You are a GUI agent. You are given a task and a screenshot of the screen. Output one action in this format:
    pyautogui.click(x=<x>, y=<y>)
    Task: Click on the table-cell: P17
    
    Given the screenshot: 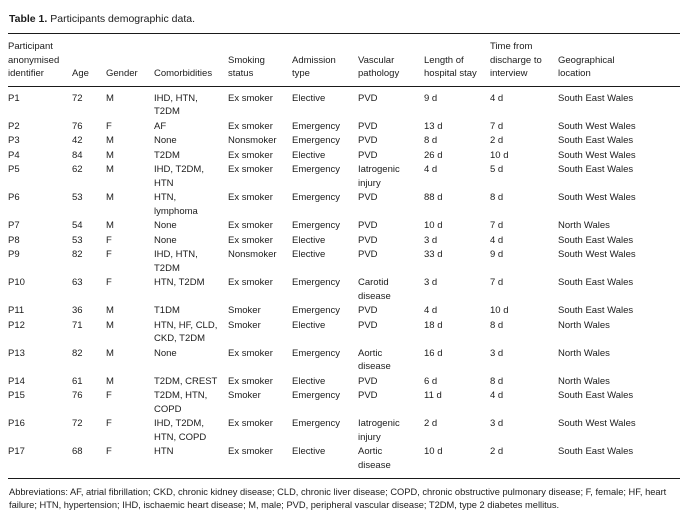 What is the action you would take?
    pyautogui.click(x=16, y=451)
    